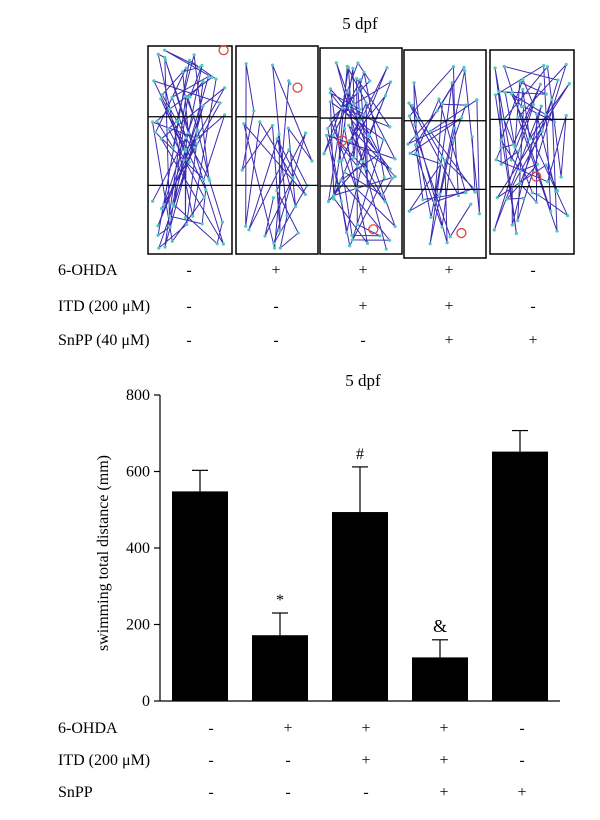 This screenshot has height=820, width=600. Describe the element at coordinates (88, 270) in the screenshot. I see `top-row-label-6ohda: 6-OHDA` at that location.